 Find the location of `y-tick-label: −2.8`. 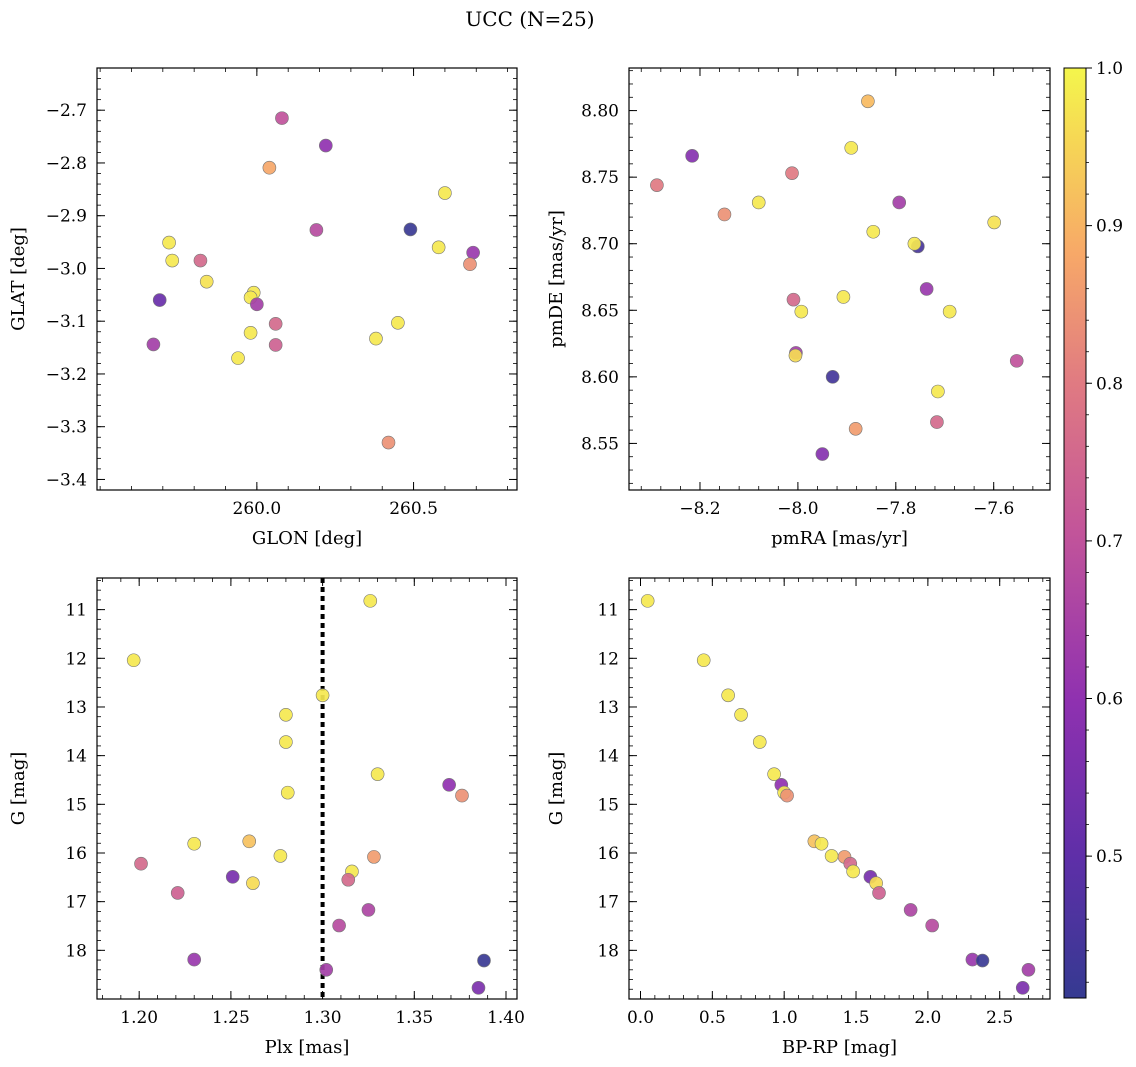

y-tick-label: −2.8 is located at coordinates (66, 164).